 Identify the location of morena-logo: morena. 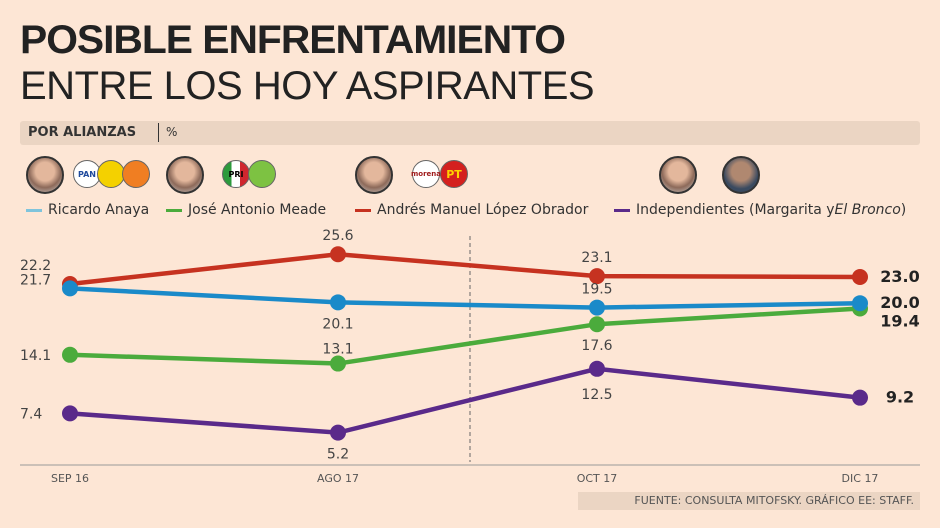
(426, 174).